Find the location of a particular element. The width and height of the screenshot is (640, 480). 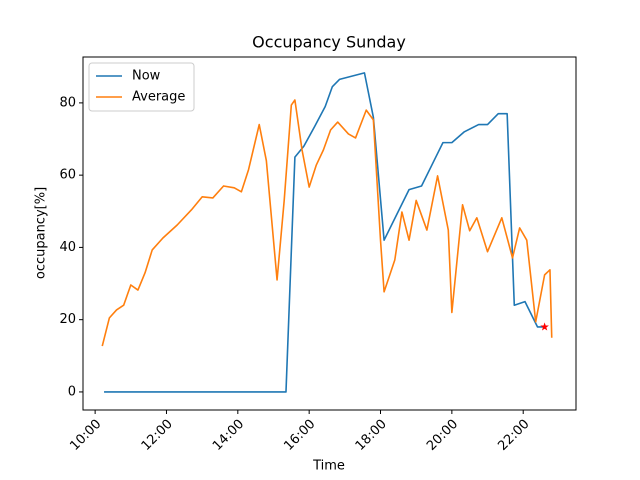

y-tick-label: 40 is located at coordinates (67, 247).